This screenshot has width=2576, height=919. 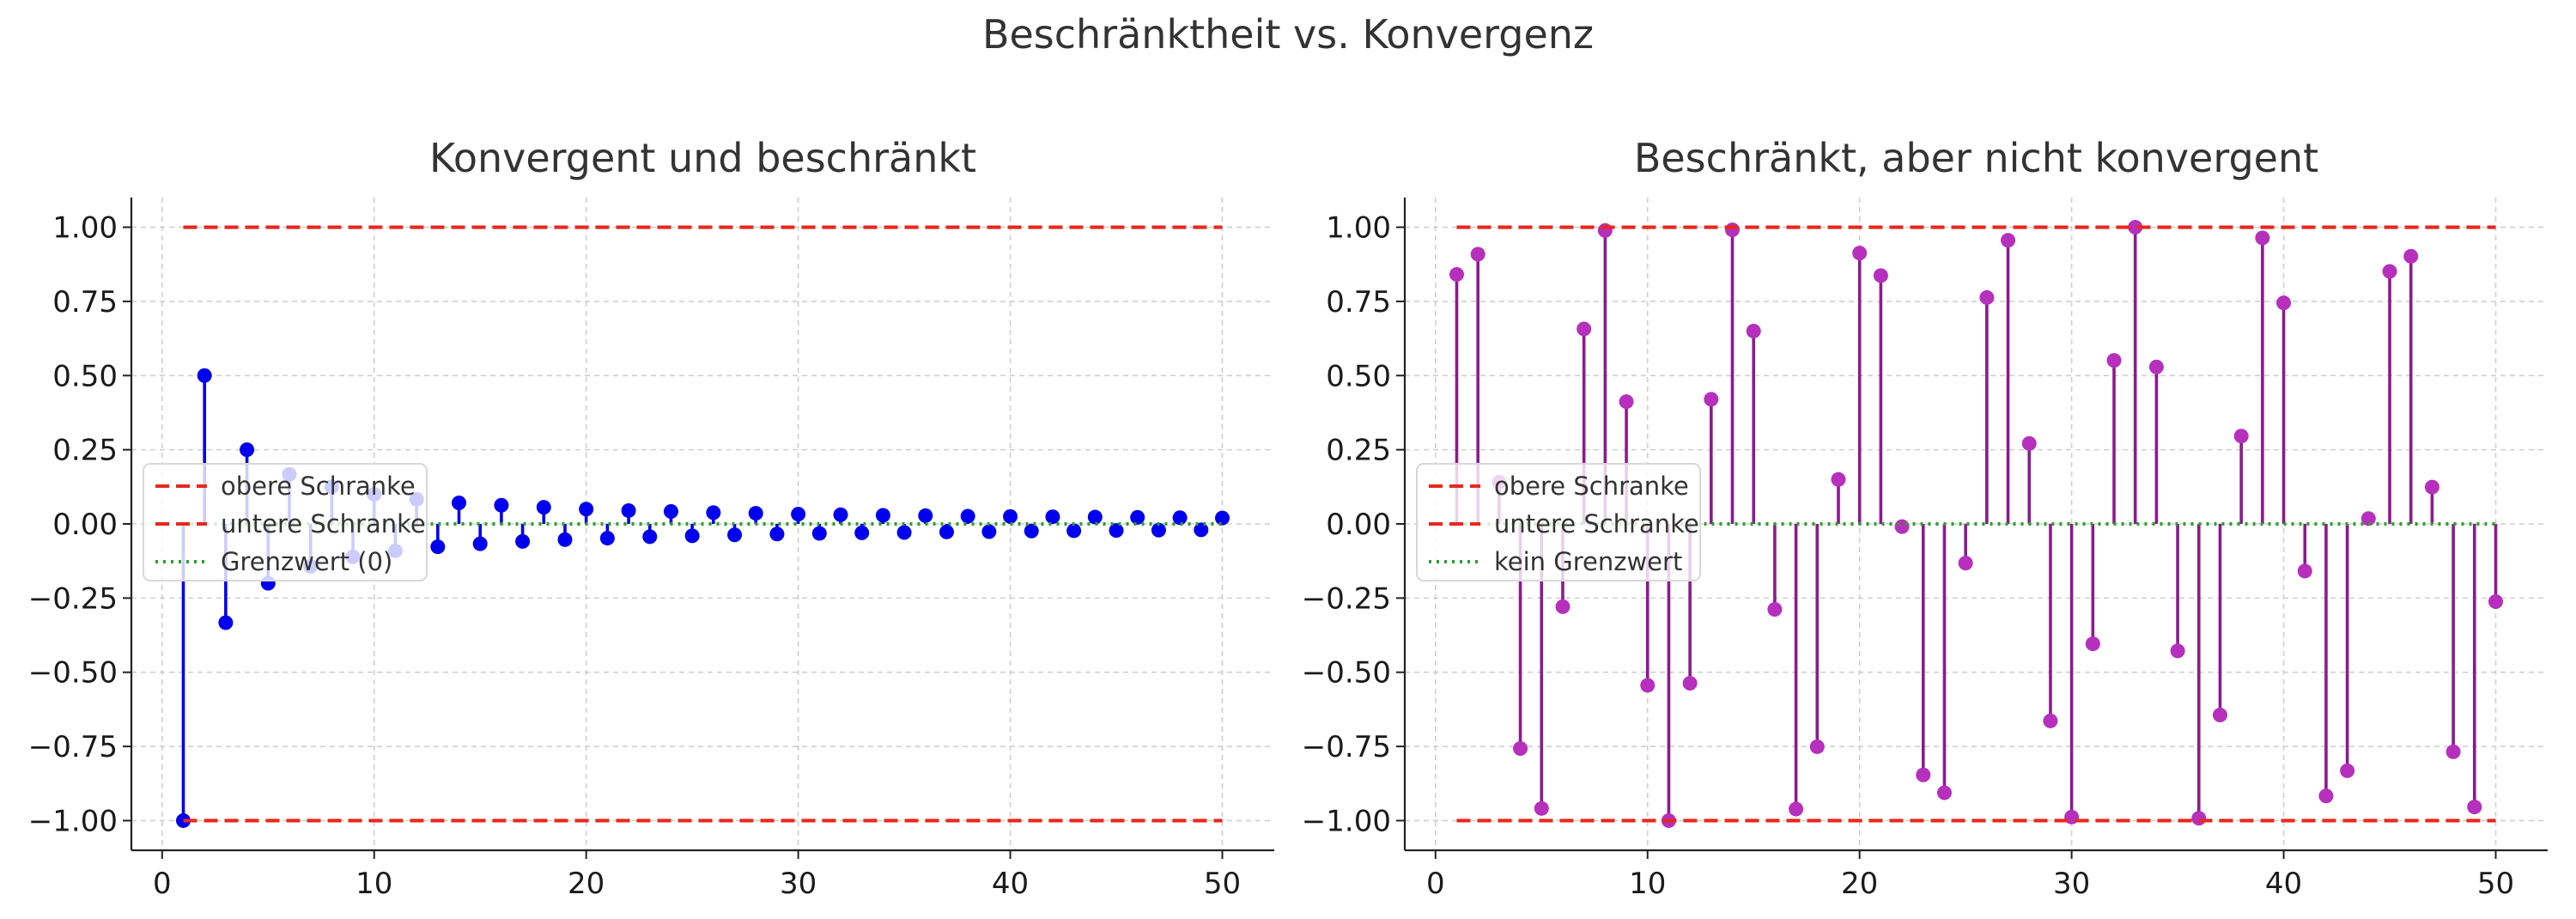 I want to click on x-tick-label: 40, so click(x=1010, y=884).